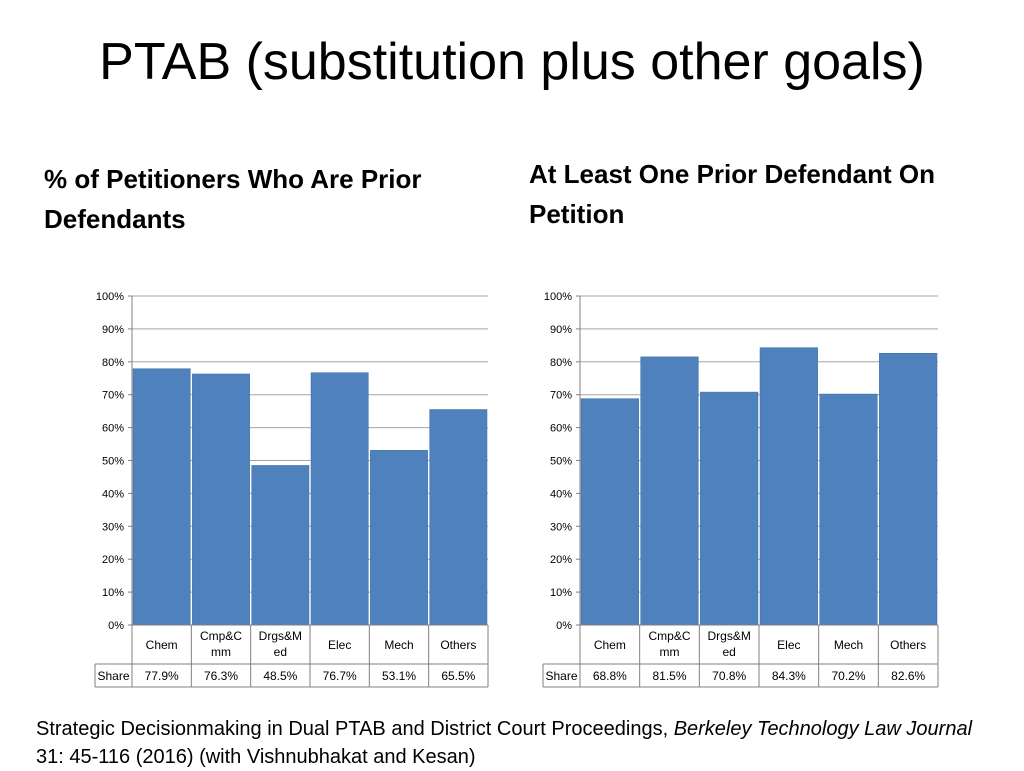 This screenshot has height=771, width=1024. What do you see at coordinates (113, 593) in the screenshot?
I see `y-tick-label: 10%` at bounding box center [113, 593].